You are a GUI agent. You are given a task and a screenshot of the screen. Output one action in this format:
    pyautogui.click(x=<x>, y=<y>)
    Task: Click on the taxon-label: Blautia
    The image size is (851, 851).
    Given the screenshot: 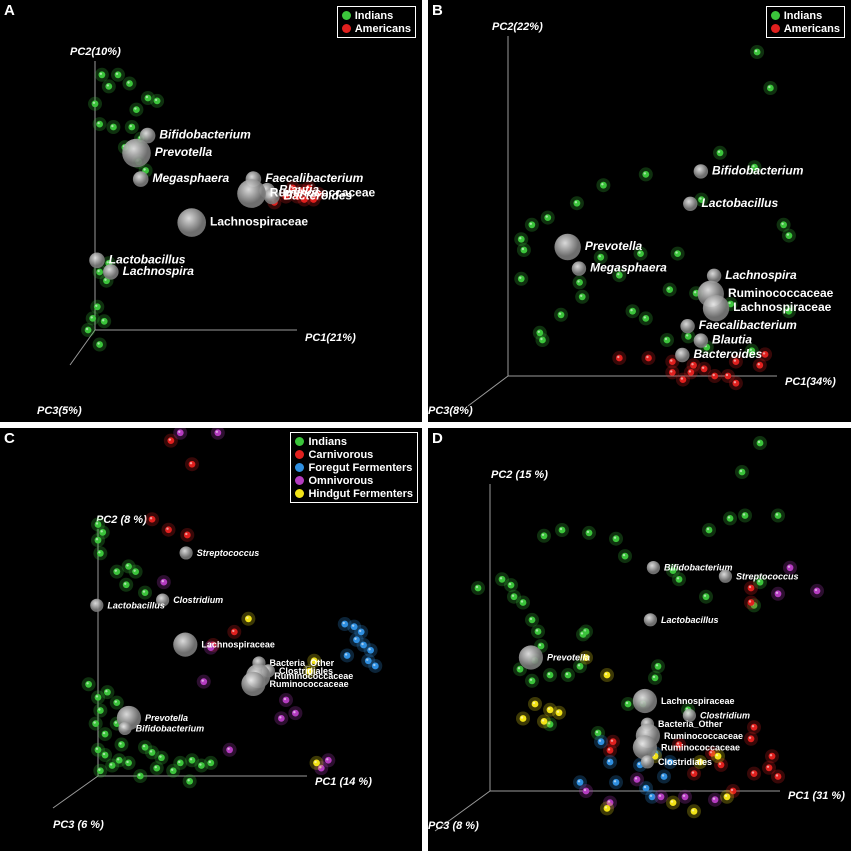 What is the action you would take?
    pyautogui.click(x=299, y=190)
    